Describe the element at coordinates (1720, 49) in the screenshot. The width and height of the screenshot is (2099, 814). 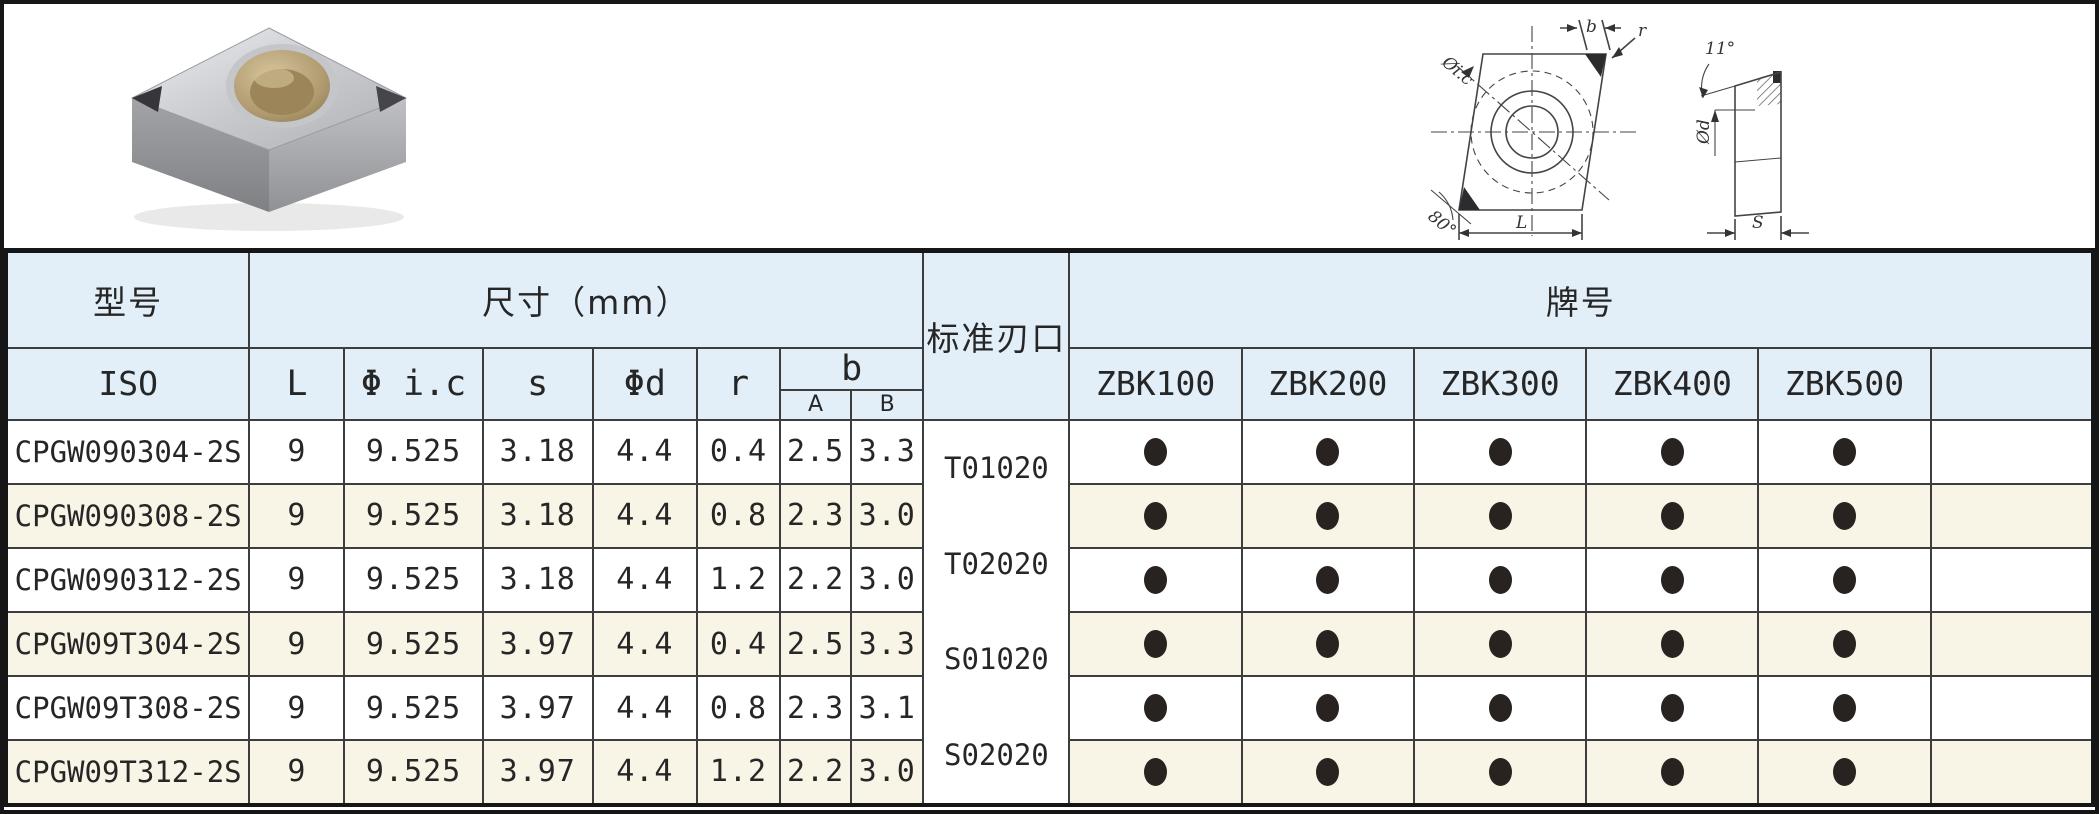
I see `dim-label-clearance: 11°` at that location.